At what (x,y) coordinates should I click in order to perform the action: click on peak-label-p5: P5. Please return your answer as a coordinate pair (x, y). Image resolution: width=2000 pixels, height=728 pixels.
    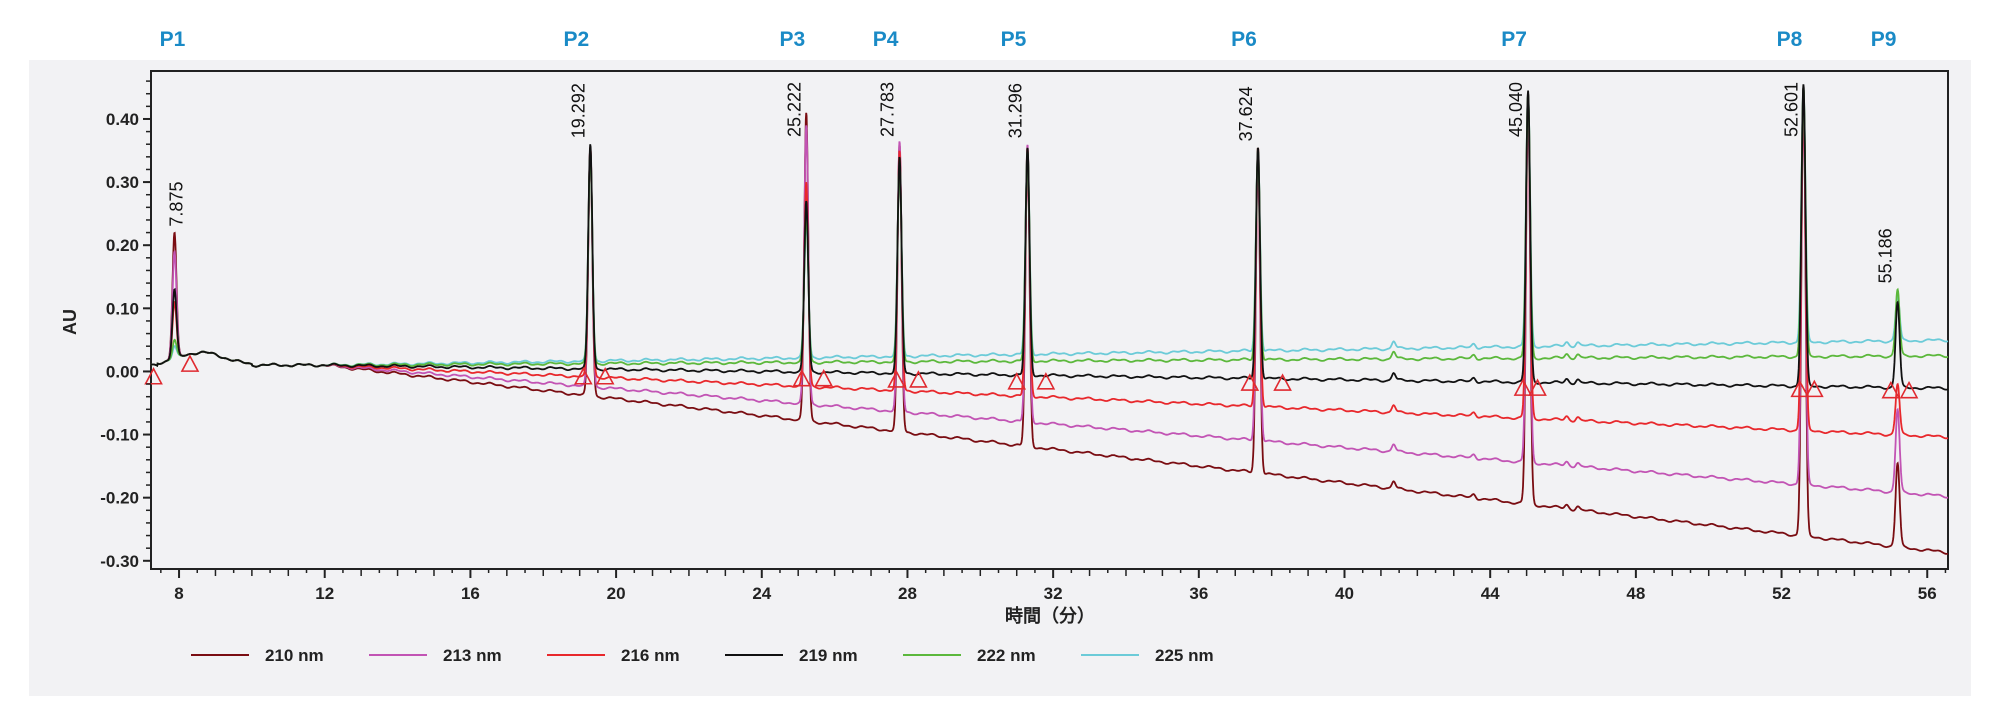
    Looking at the image, I should click on (1014, 39).